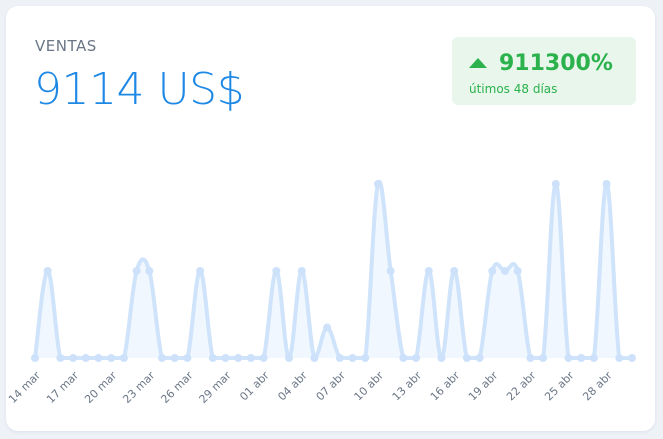 The height and width of the screenshot is (439, 663). I want to click on growth-badge: 911300% útimos 48 días, so click(544, 71).